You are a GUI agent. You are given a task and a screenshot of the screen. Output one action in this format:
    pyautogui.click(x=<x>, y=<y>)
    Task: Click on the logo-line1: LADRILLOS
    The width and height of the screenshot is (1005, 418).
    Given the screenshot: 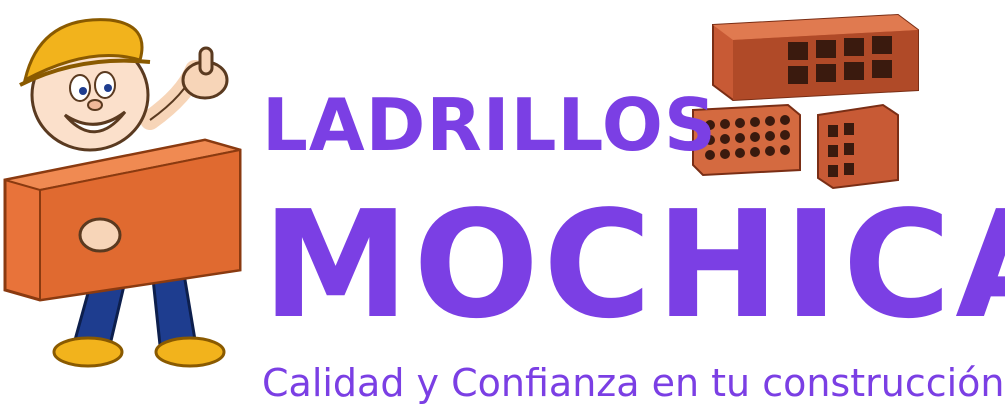 What is the action you would take?
    pyautogui.click(x=489, y=125)
    